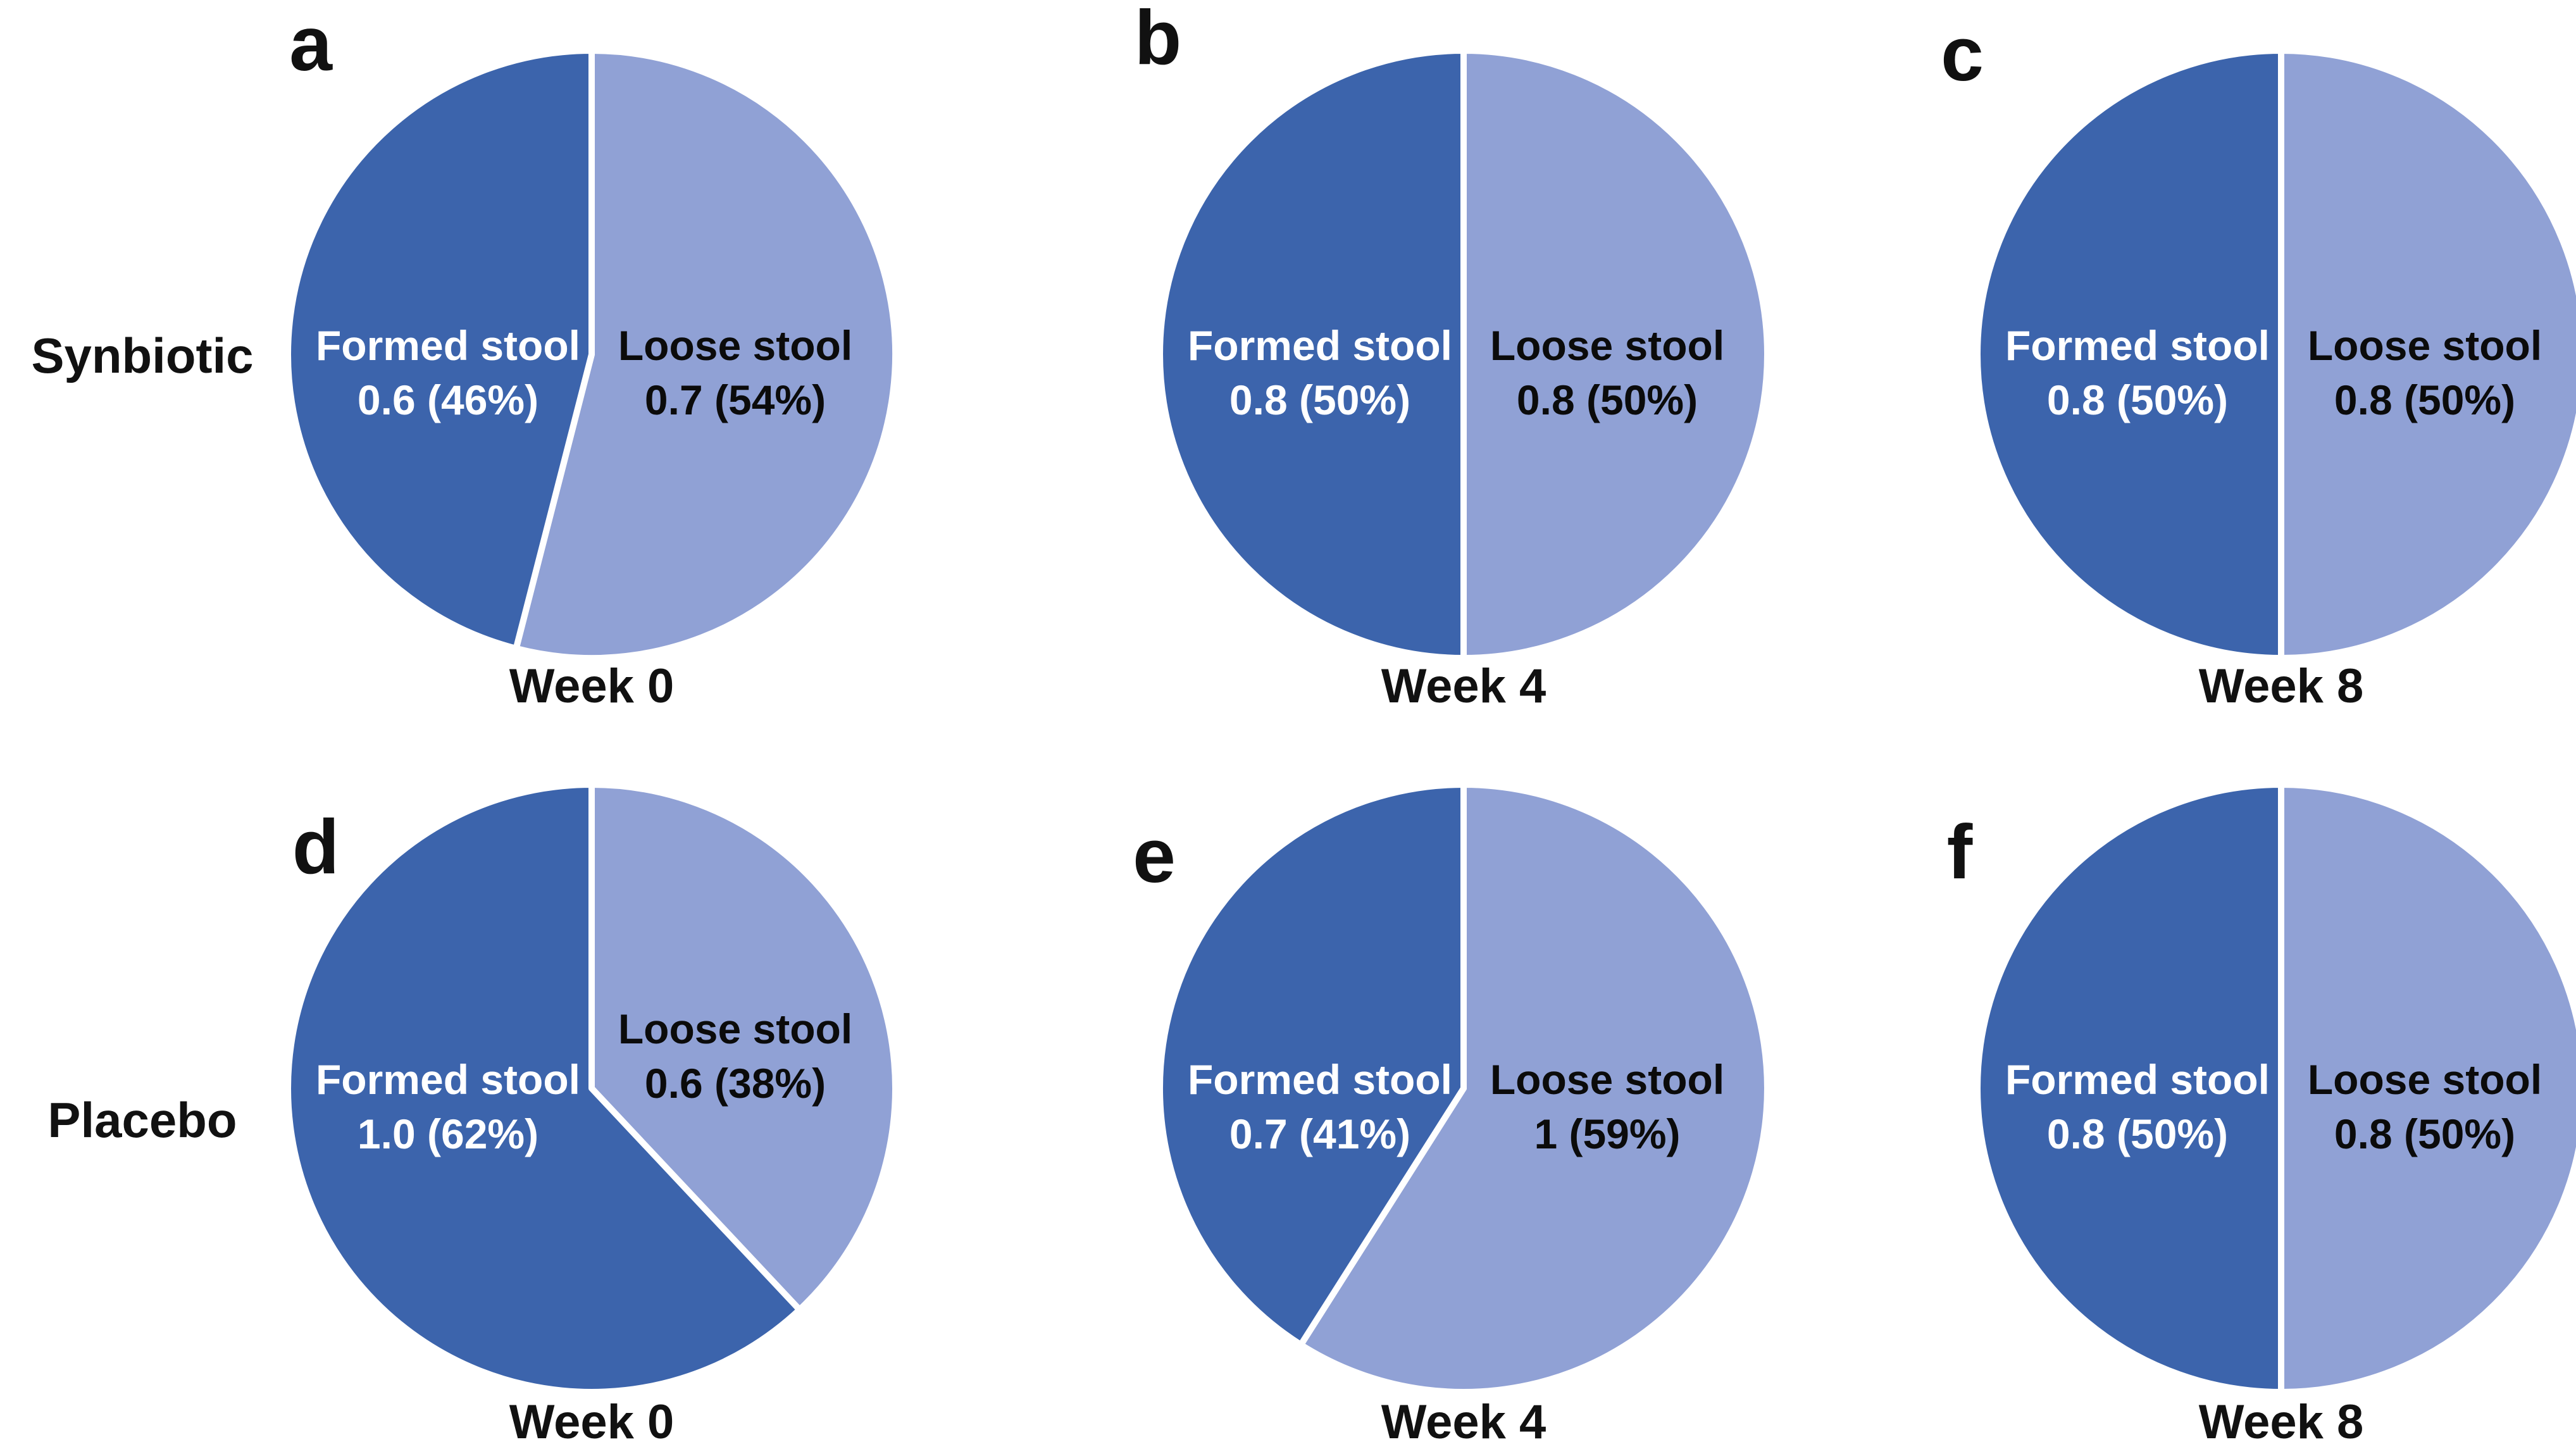 Image resolution: width=2576 pixels, height=1449 pixels. Describe the element at coordinates (448, 1107) in the screenshot. I see `formed-stool-slice-label: Formed stool 1.0 (62%)` at that location.